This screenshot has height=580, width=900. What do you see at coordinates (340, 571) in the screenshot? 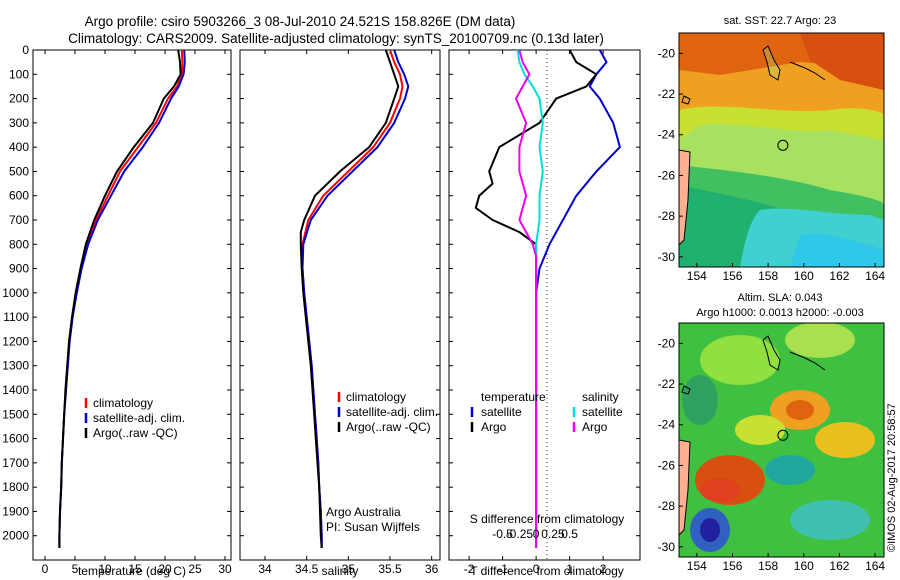
I see `salinity-xlabel: salinity` at bounding box center [340, 571].